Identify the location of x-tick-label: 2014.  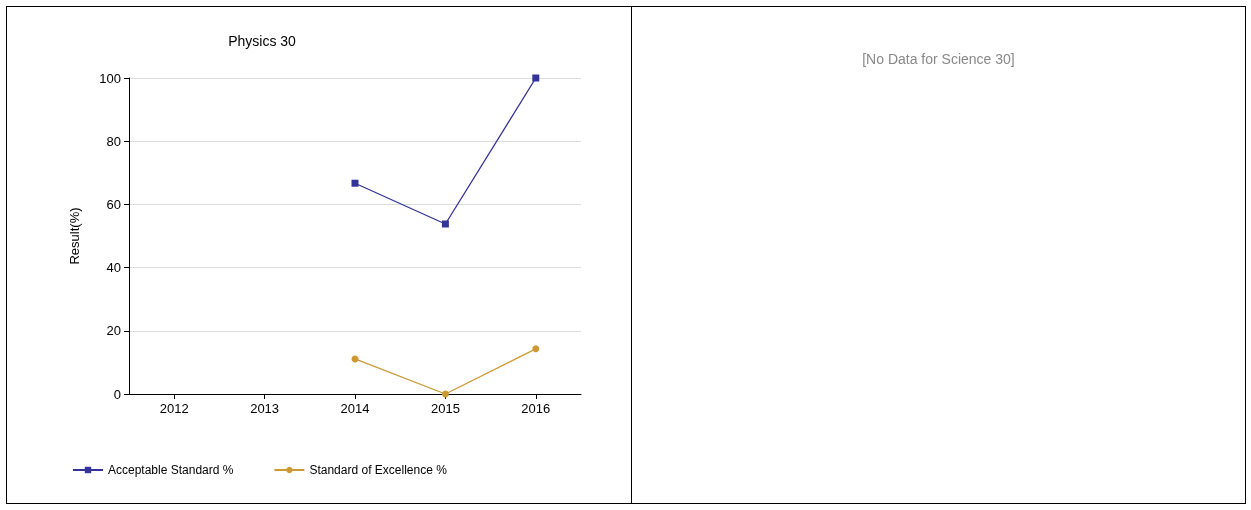
(355, 408).